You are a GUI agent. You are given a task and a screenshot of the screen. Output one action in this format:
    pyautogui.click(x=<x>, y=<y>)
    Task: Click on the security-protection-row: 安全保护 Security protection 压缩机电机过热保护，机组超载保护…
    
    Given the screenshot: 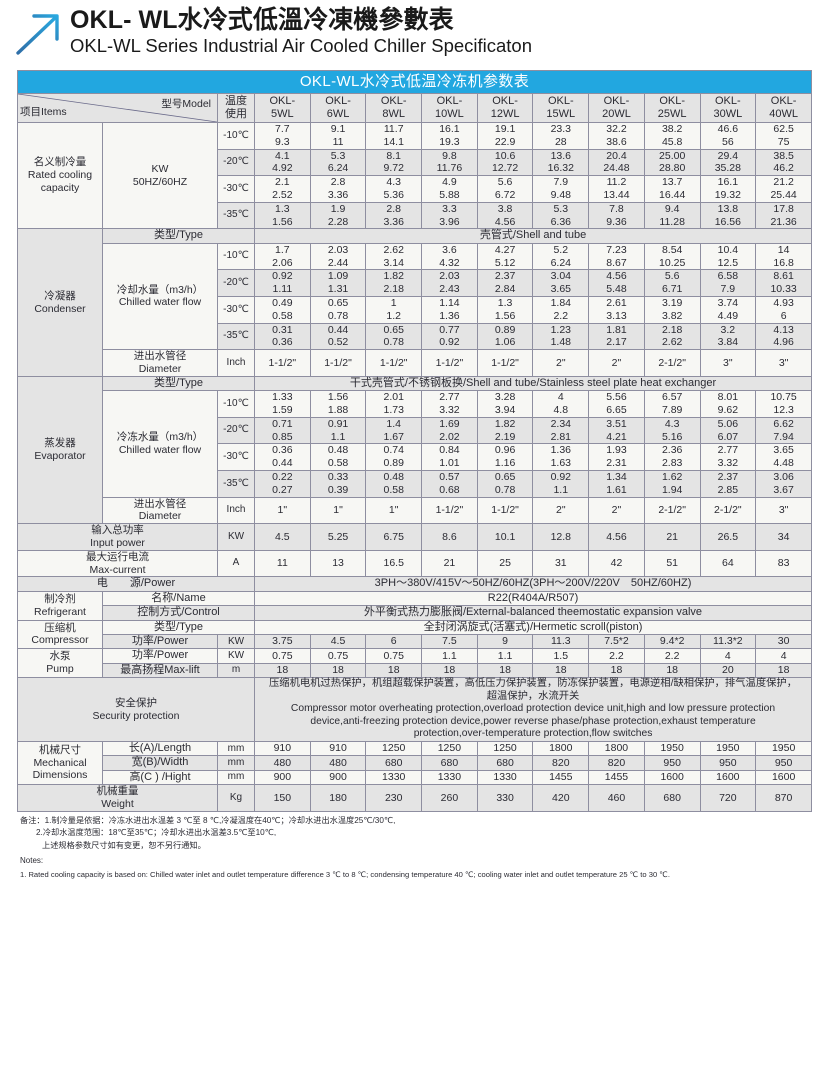 What is the action you would take?
    pyautogui.click(x=415, y=709)
    